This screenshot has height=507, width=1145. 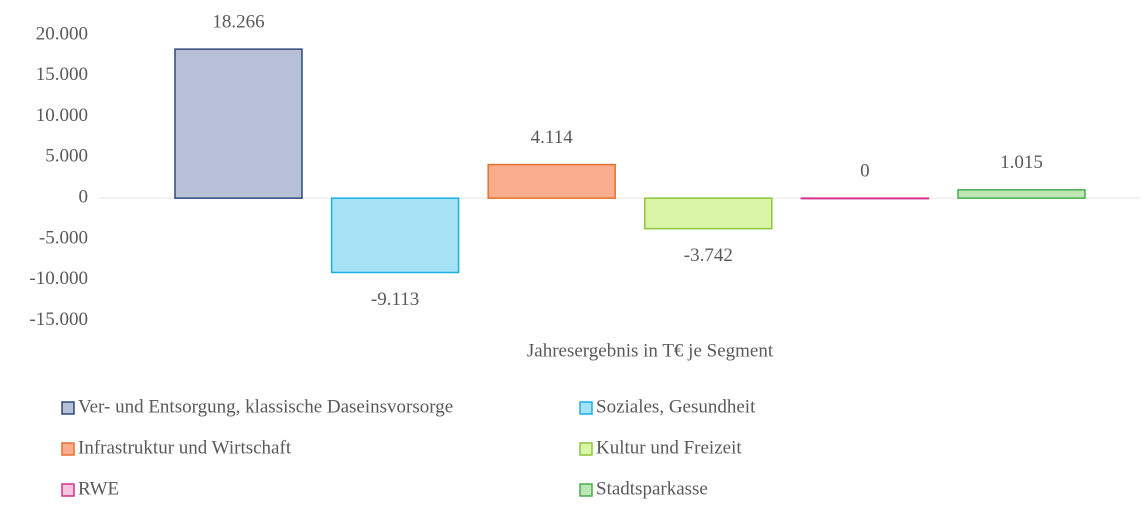 What do you see at coordinates (63, 237) in the screenshot?
I see `y-tick-label: -5.000` at bounding box center [63, 237].